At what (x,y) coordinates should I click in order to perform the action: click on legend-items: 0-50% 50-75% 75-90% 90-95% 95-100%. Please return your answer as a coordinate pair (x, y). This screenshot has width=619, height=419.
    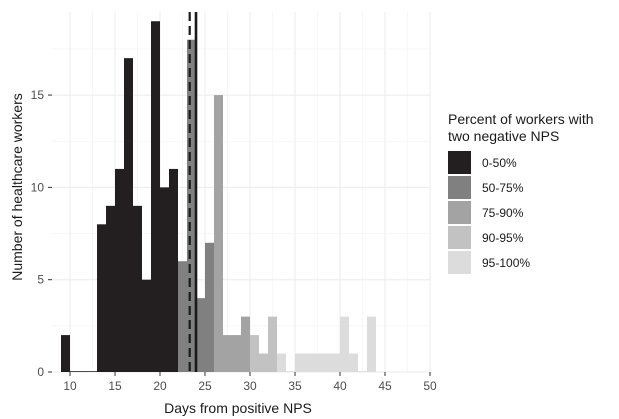
    Looking at the image, I should click on (489, 212).